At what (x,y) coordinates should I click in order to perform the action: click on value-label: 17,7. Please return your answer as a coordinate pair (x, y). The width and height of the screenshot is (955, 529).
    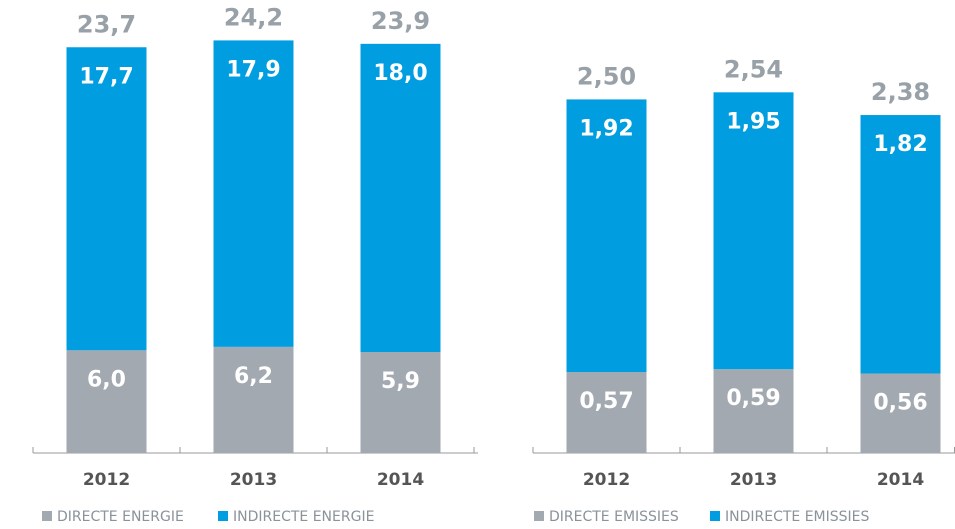
    Looking at the image, I should click on (106, 76).